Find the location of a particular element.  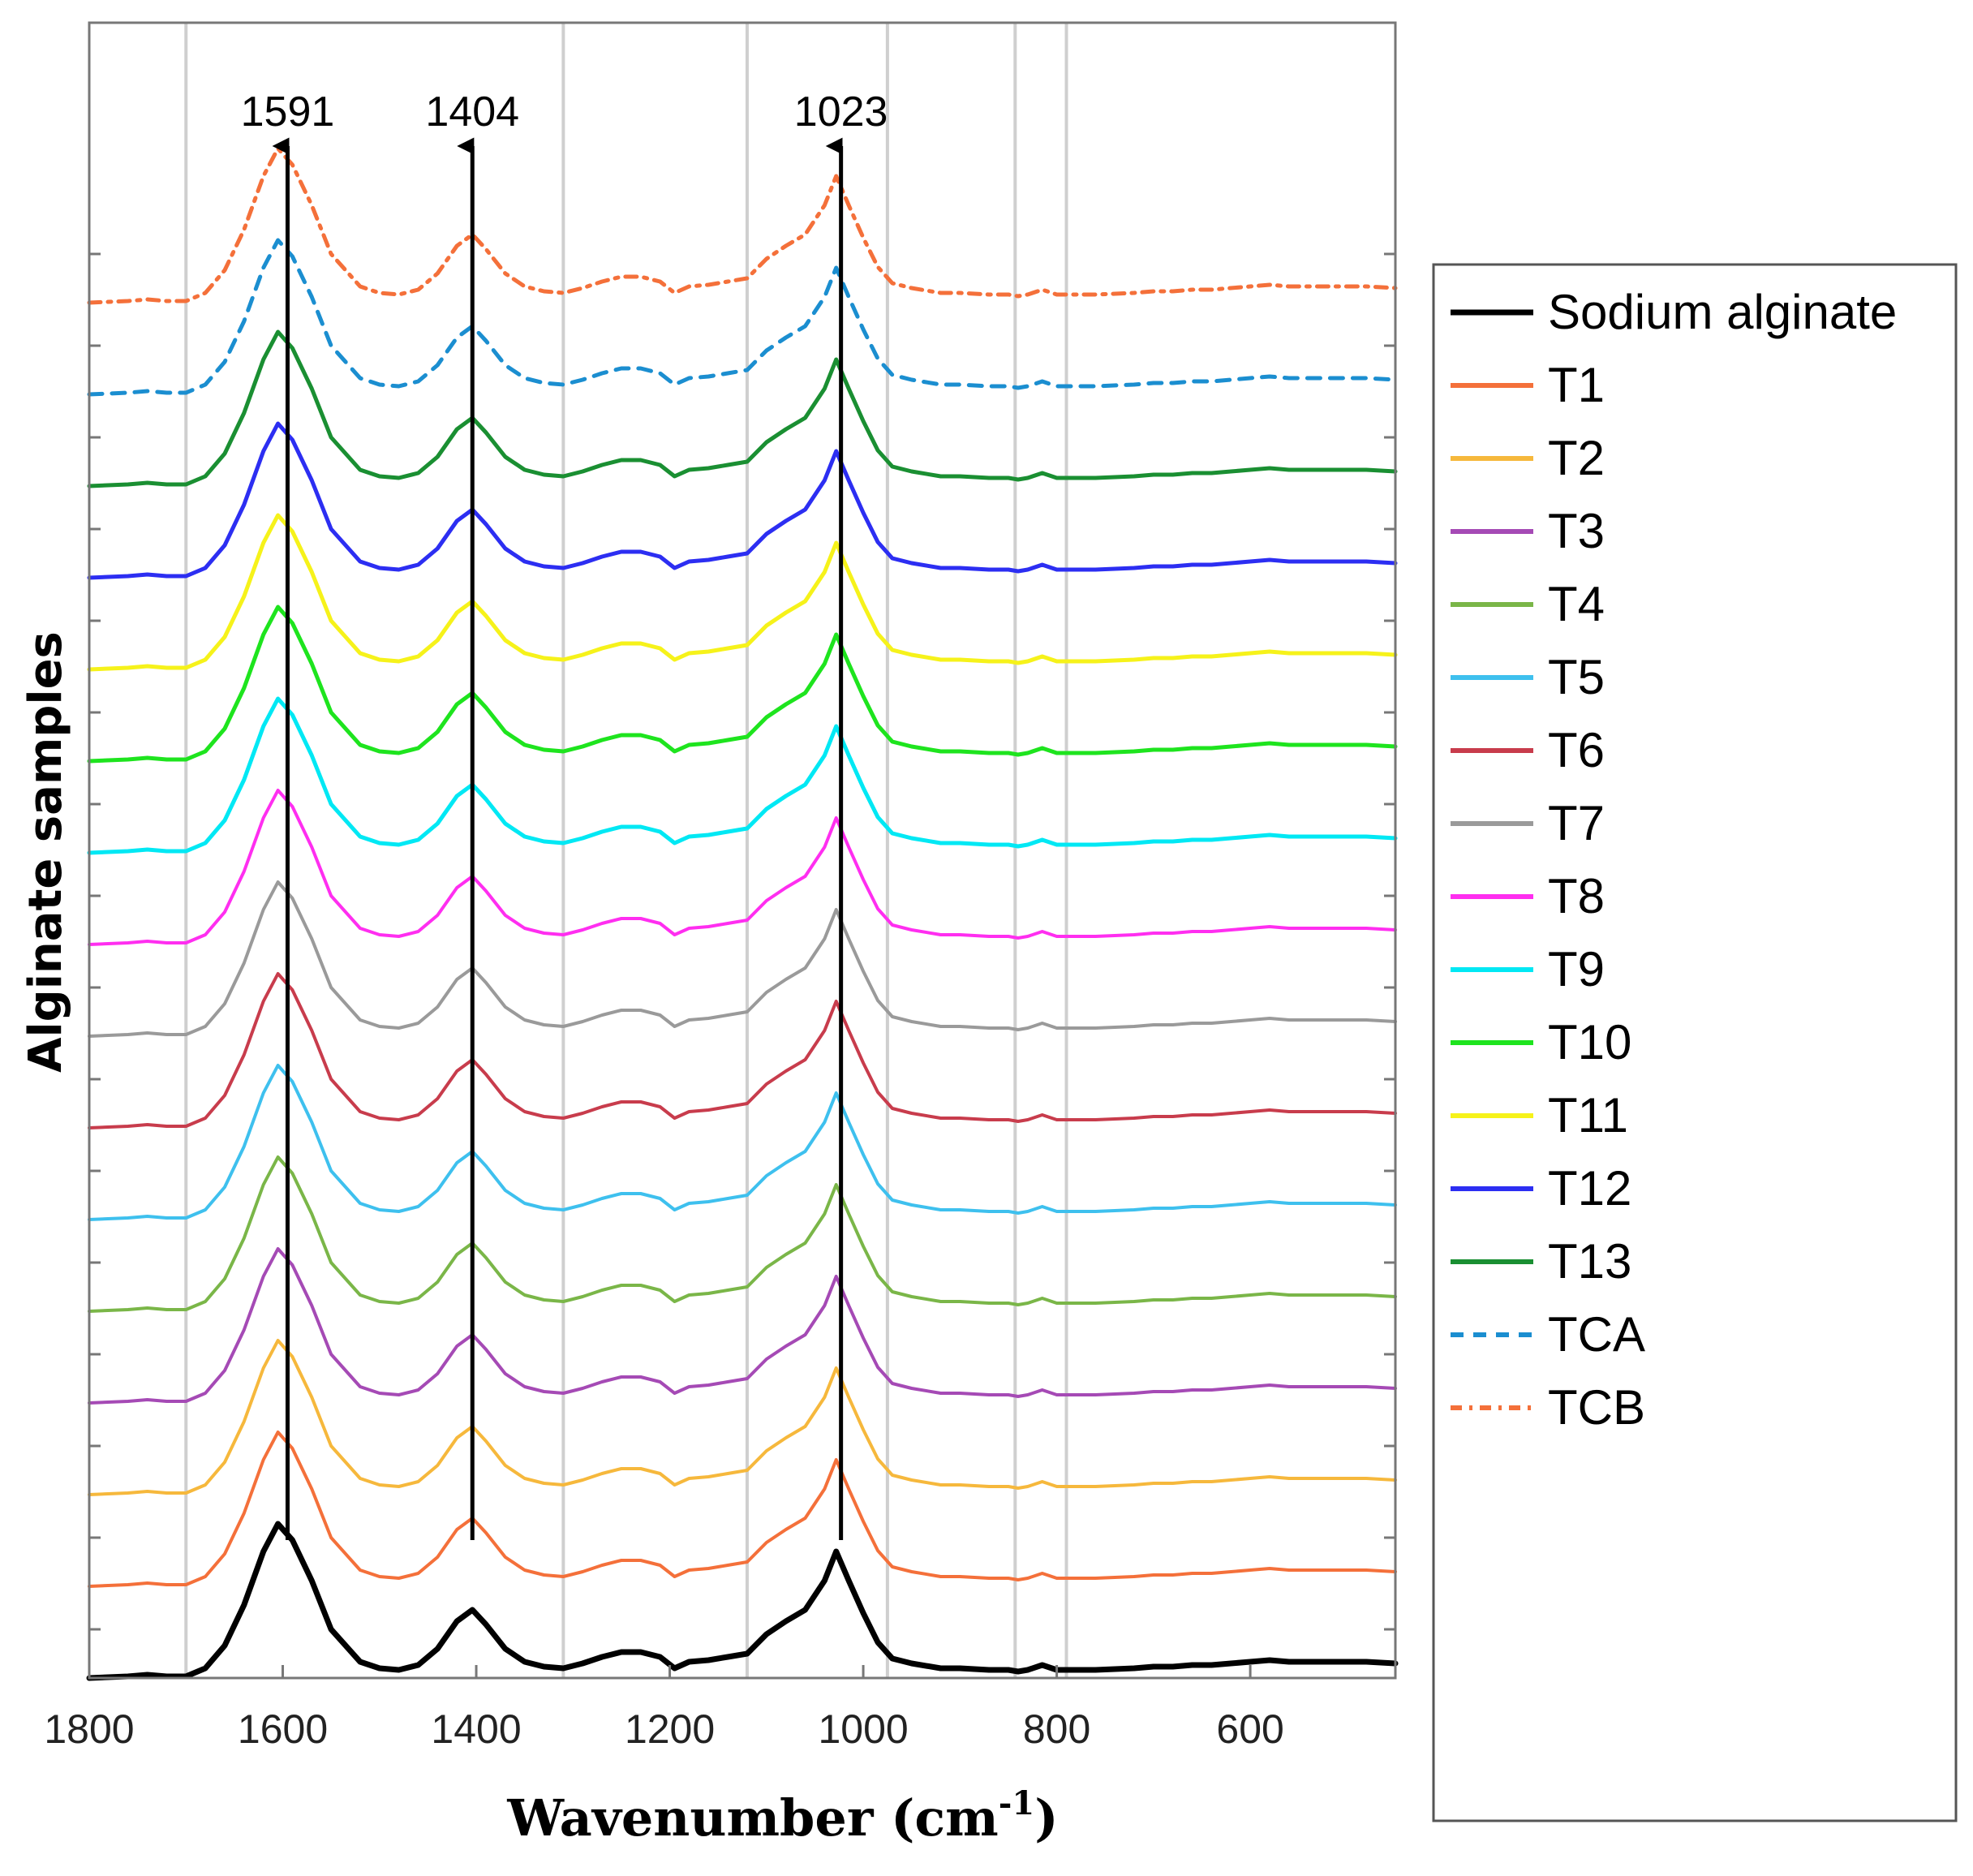

series-line-t8 is located at coordinates (742, 867).